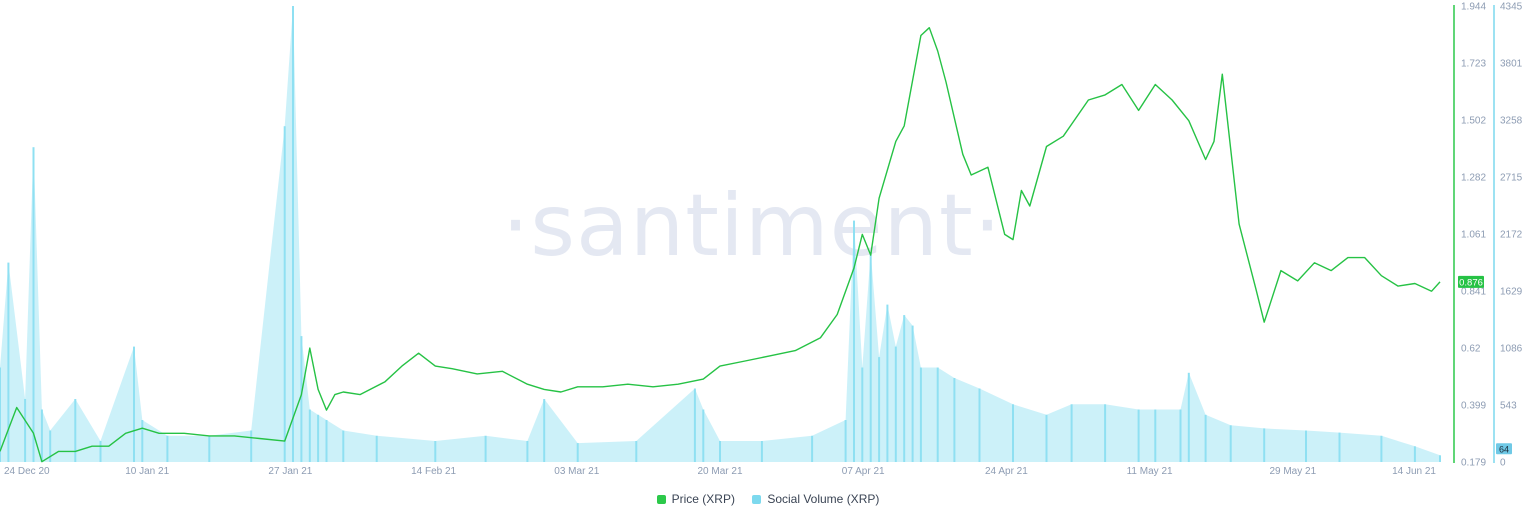 The width and height of the screenshot is (1536, 520). I want to click on price-current-label: 0.876, so click(1471, 282).